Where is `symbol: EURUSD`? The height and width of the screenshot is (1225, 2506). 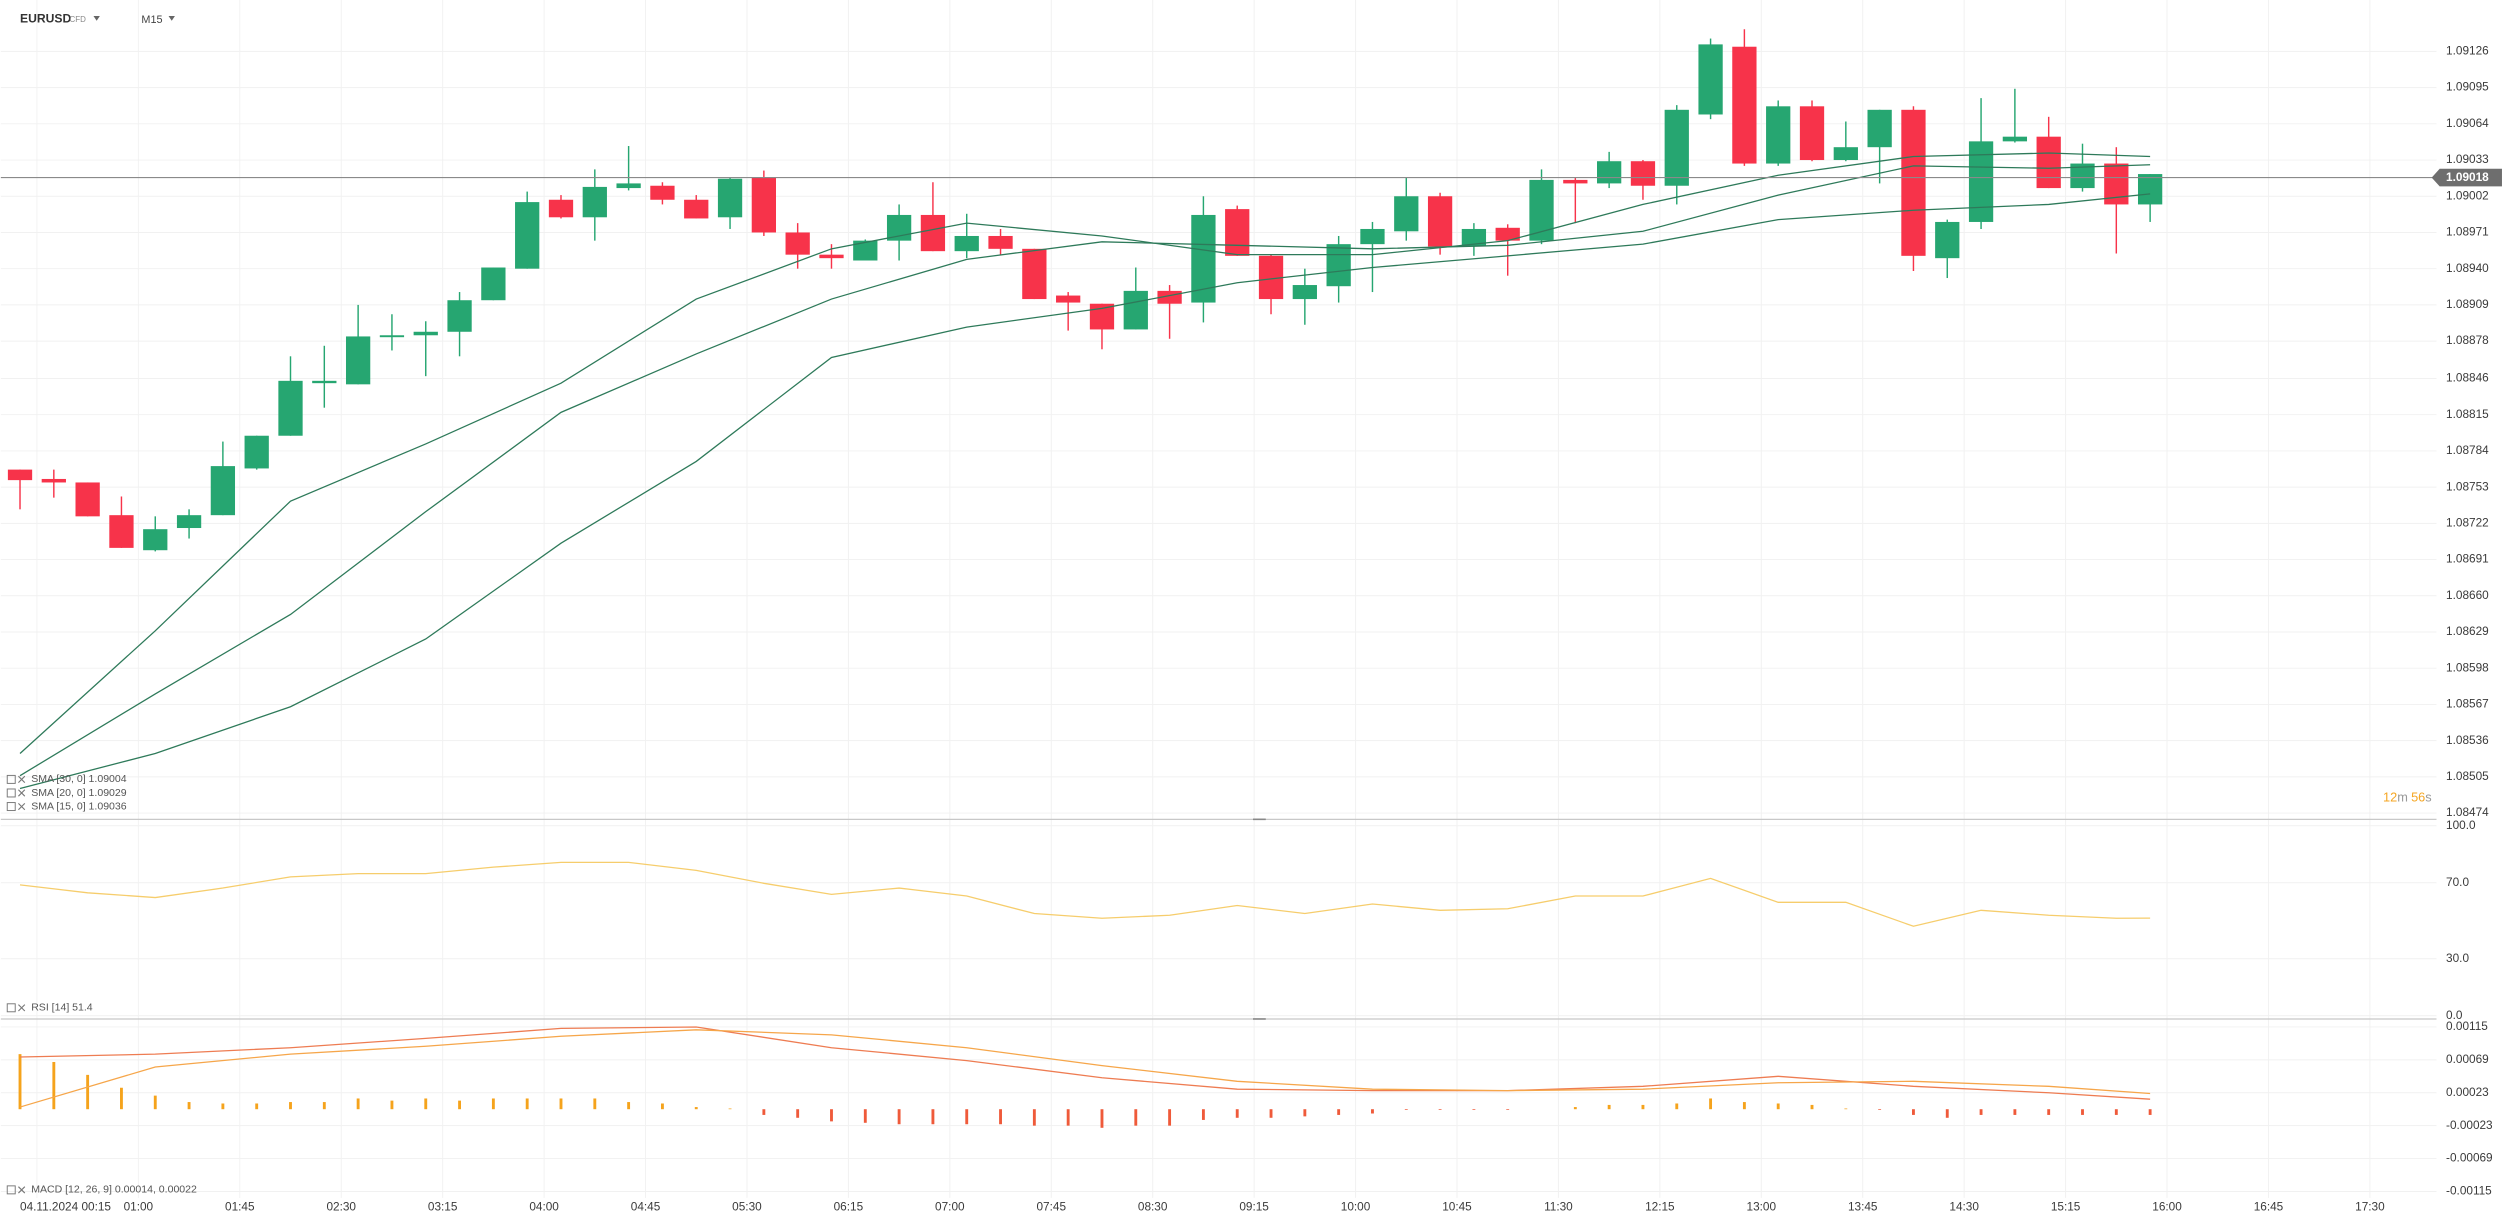
symbol: EURUSD is located at coordinates (45, 18).